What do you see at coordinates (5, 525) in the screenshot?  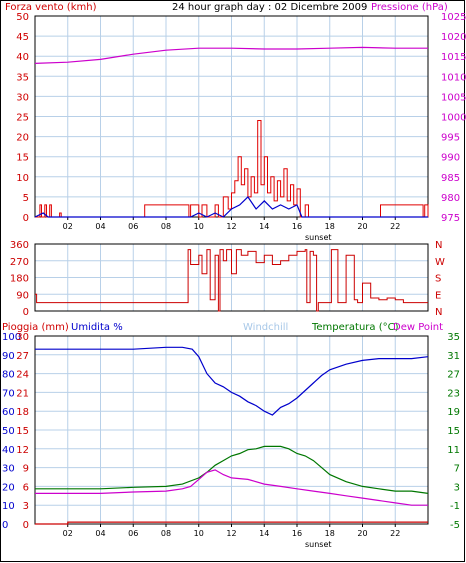 I see `humidity-tick-label: 0` at bounding box center [5, 525].